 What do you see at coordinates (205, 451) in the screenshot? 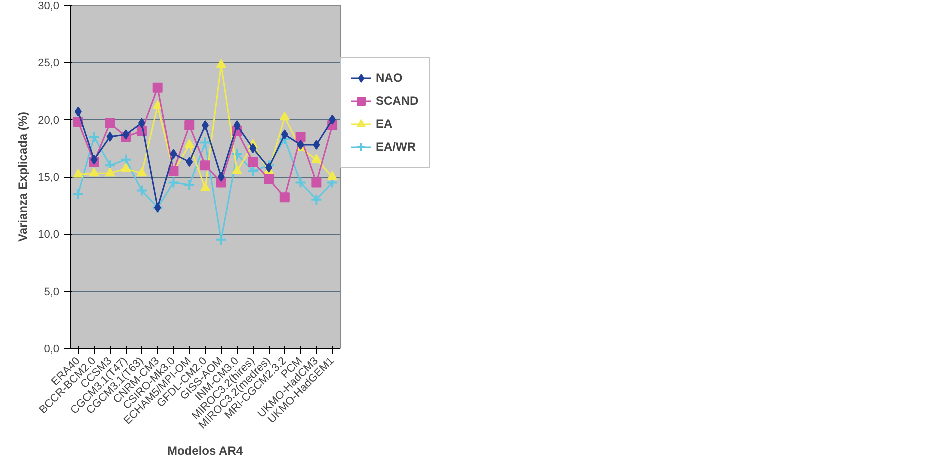
I see `x-axis-title: Modelos AR4` at bounding box center [205, 451].